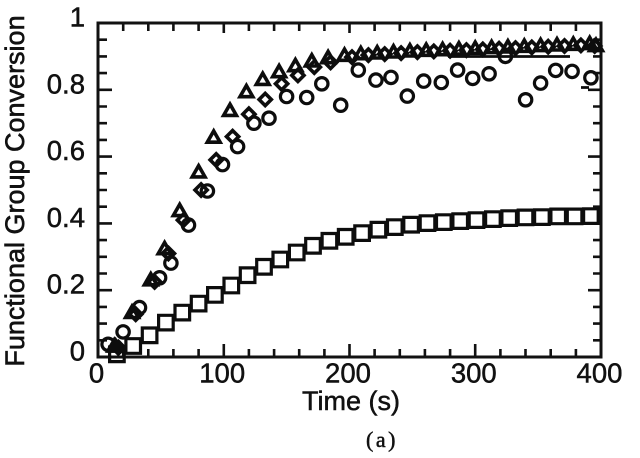 Image resolution: width=640 pixels, height=458 pixels. I want to click on svg-text: 200, so click(348, 373).